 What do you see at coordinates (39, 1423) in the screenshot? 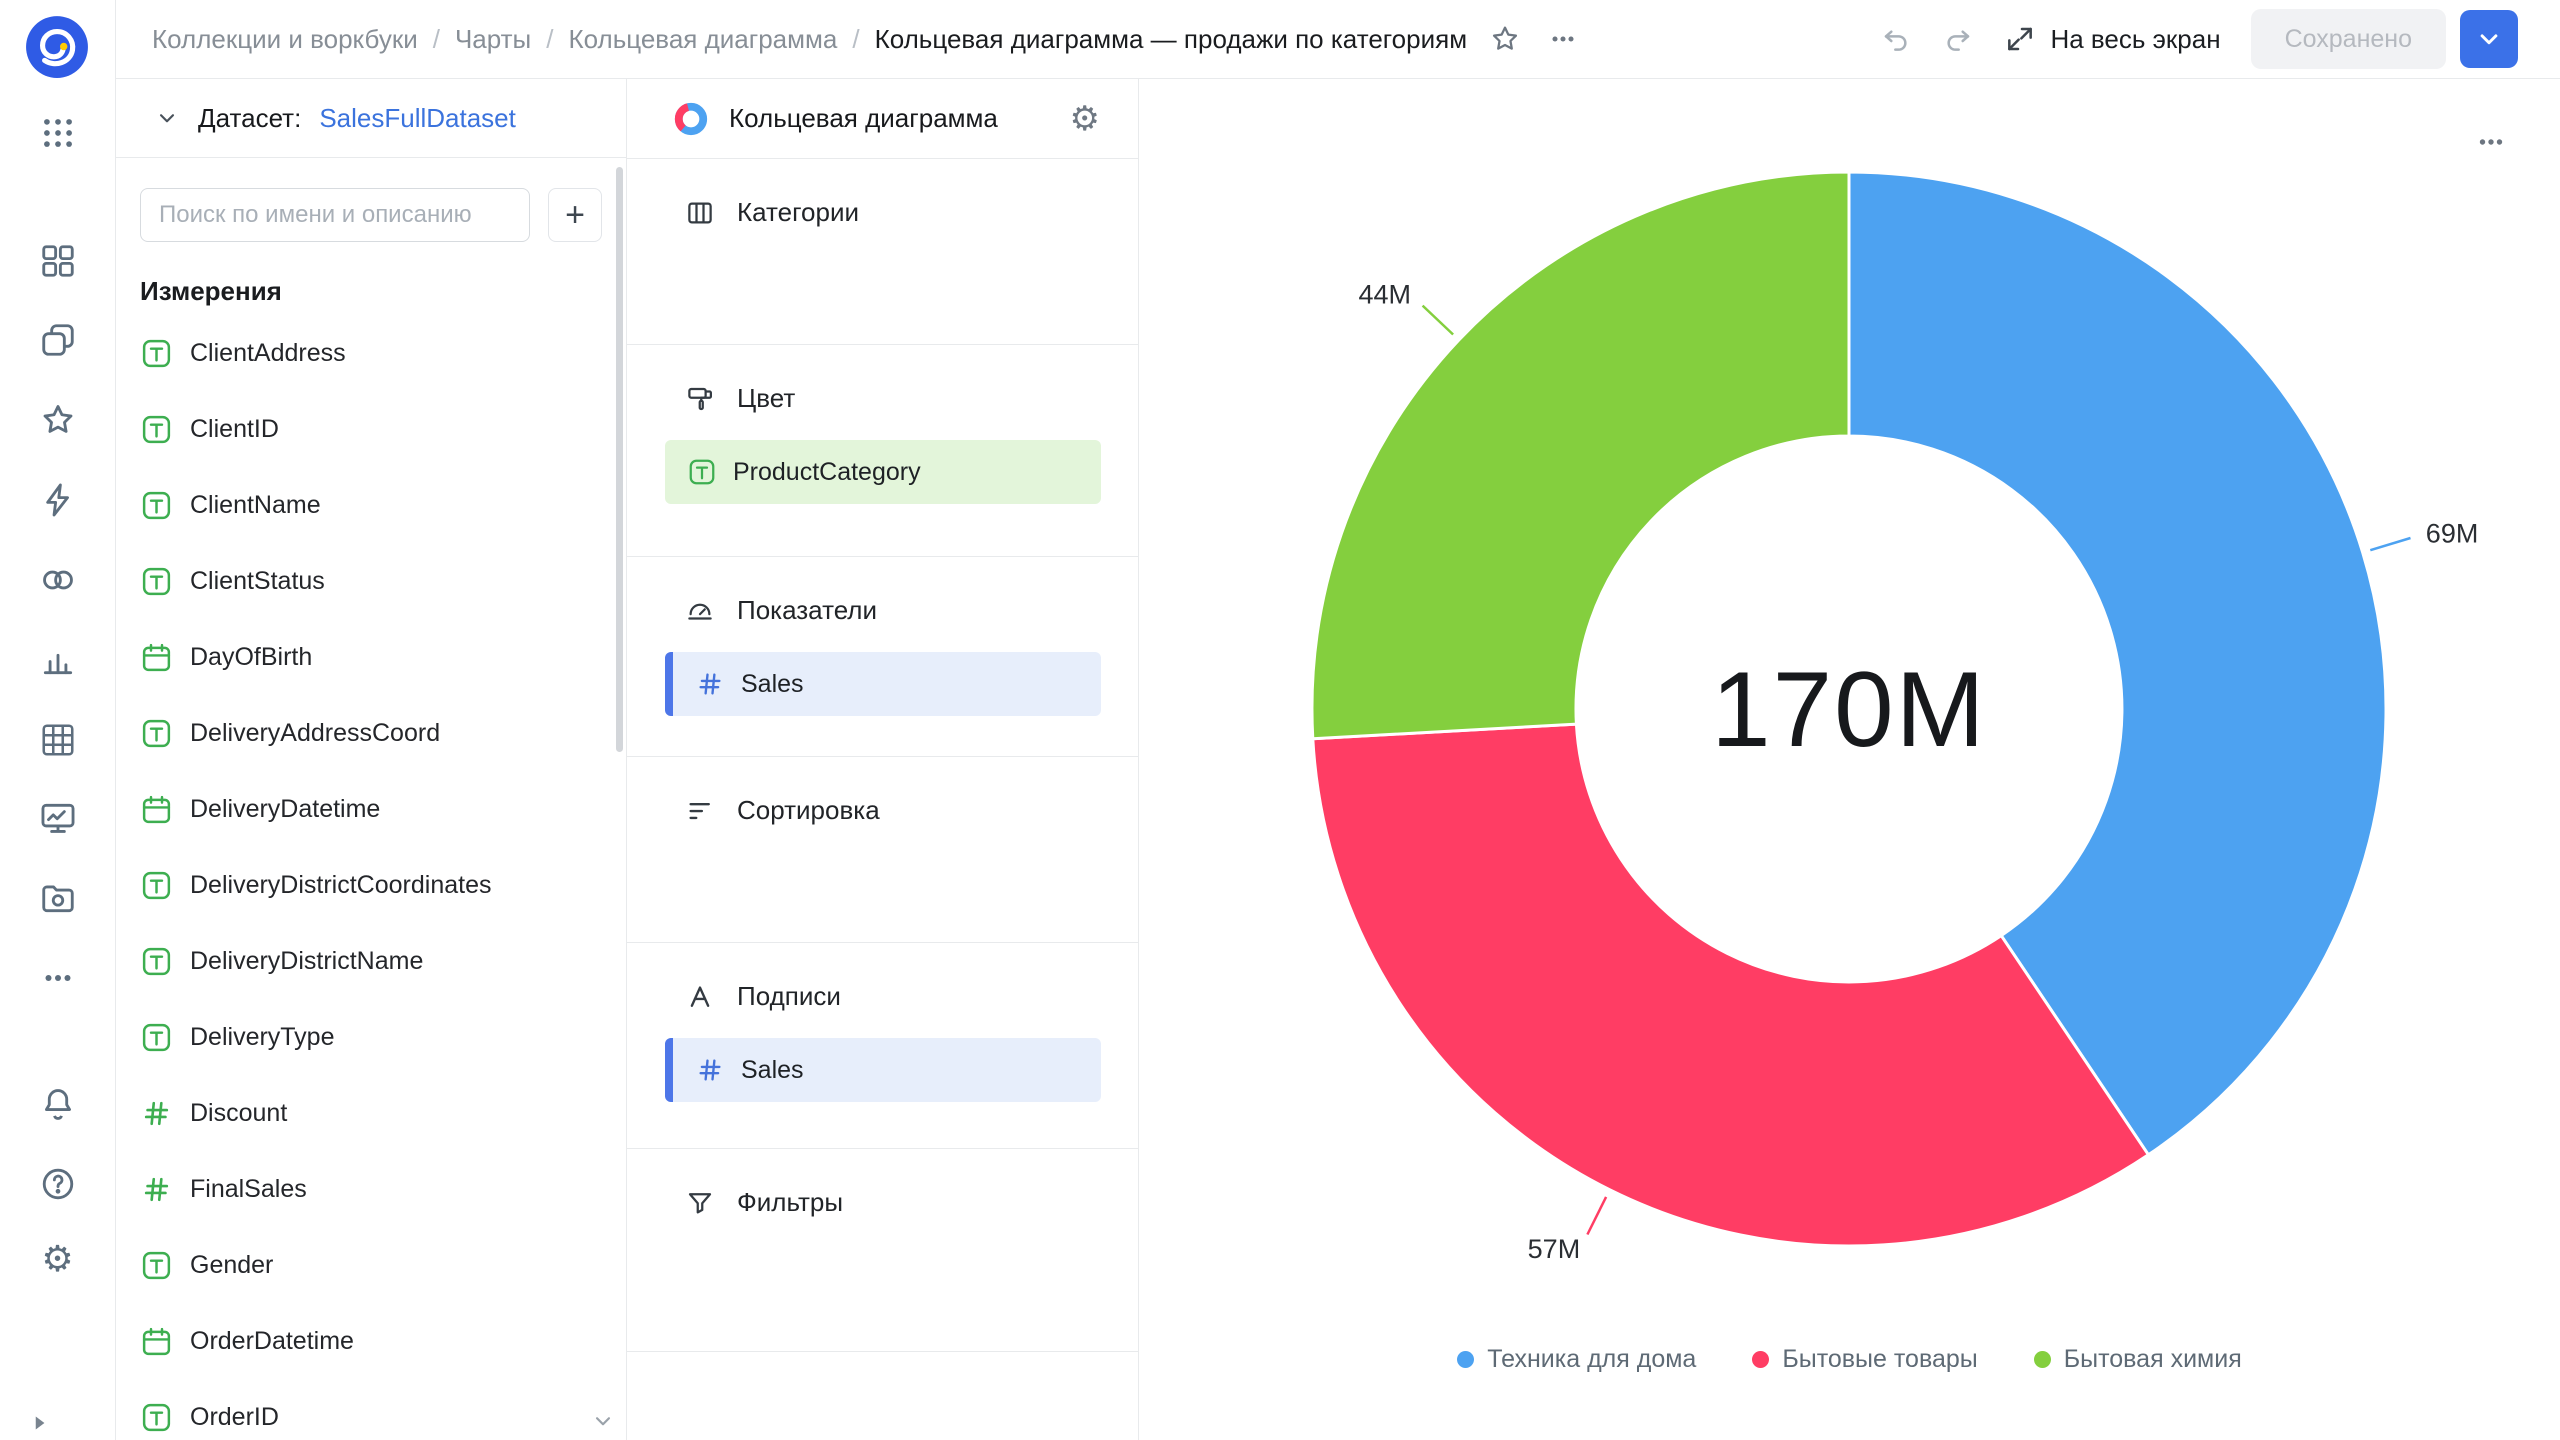
I see `collapse-rail-icon` at bounding box center [39, 1423].